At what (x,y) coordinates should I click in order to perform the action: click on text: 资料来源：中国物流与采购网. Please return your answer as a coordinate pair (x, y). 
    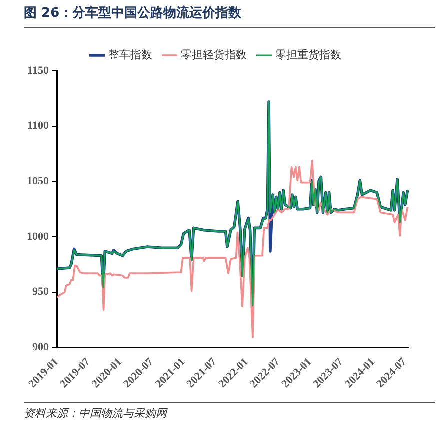
    Looking at the image, I should click on (229, 411).